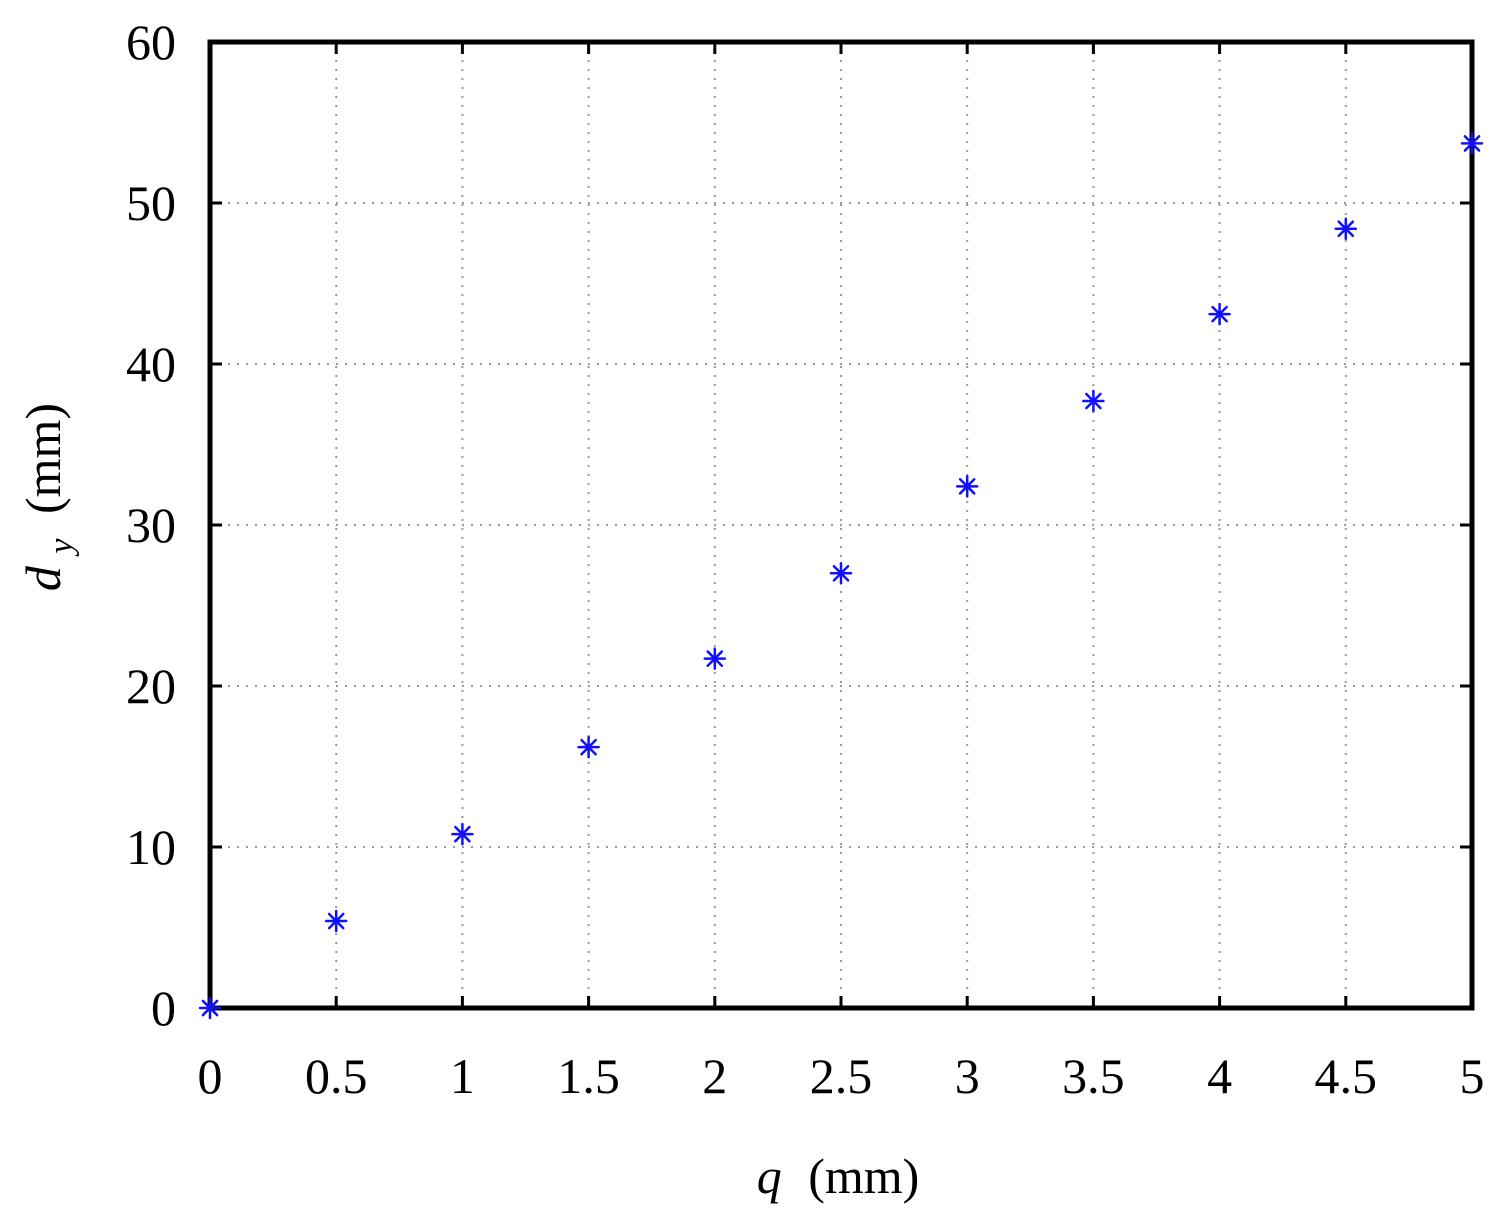  What do you see at coordinates (1093, 1076) in the screenshot?
I see `x-tick-label: 3.5` at bounding box center [1093, 1076].